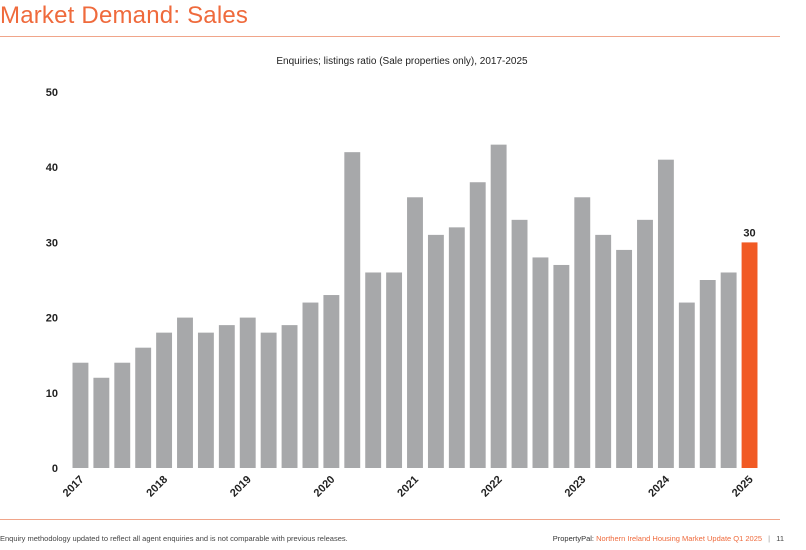 The width and height of the screenshot is (806, 550). Describe the element at coordinates (573, 538) in the screenshot. I see `footer-brand: PropertyPal:` at that location.